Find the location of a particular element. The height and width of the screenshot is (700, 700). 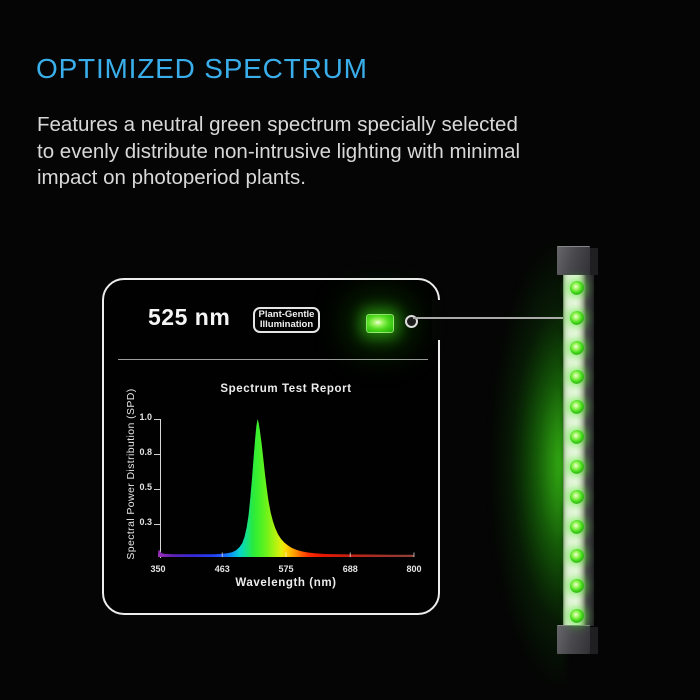

x-tick-label: 575 is located at coordinates (286, 569).